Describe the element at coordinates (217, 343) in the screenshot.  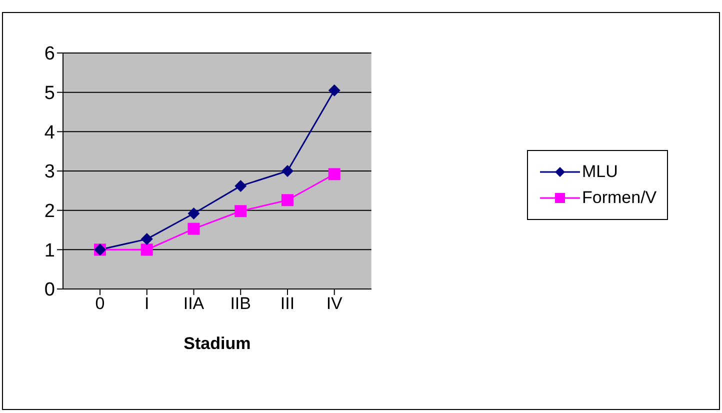
I see `x-axis-title: Stadium` at that location.